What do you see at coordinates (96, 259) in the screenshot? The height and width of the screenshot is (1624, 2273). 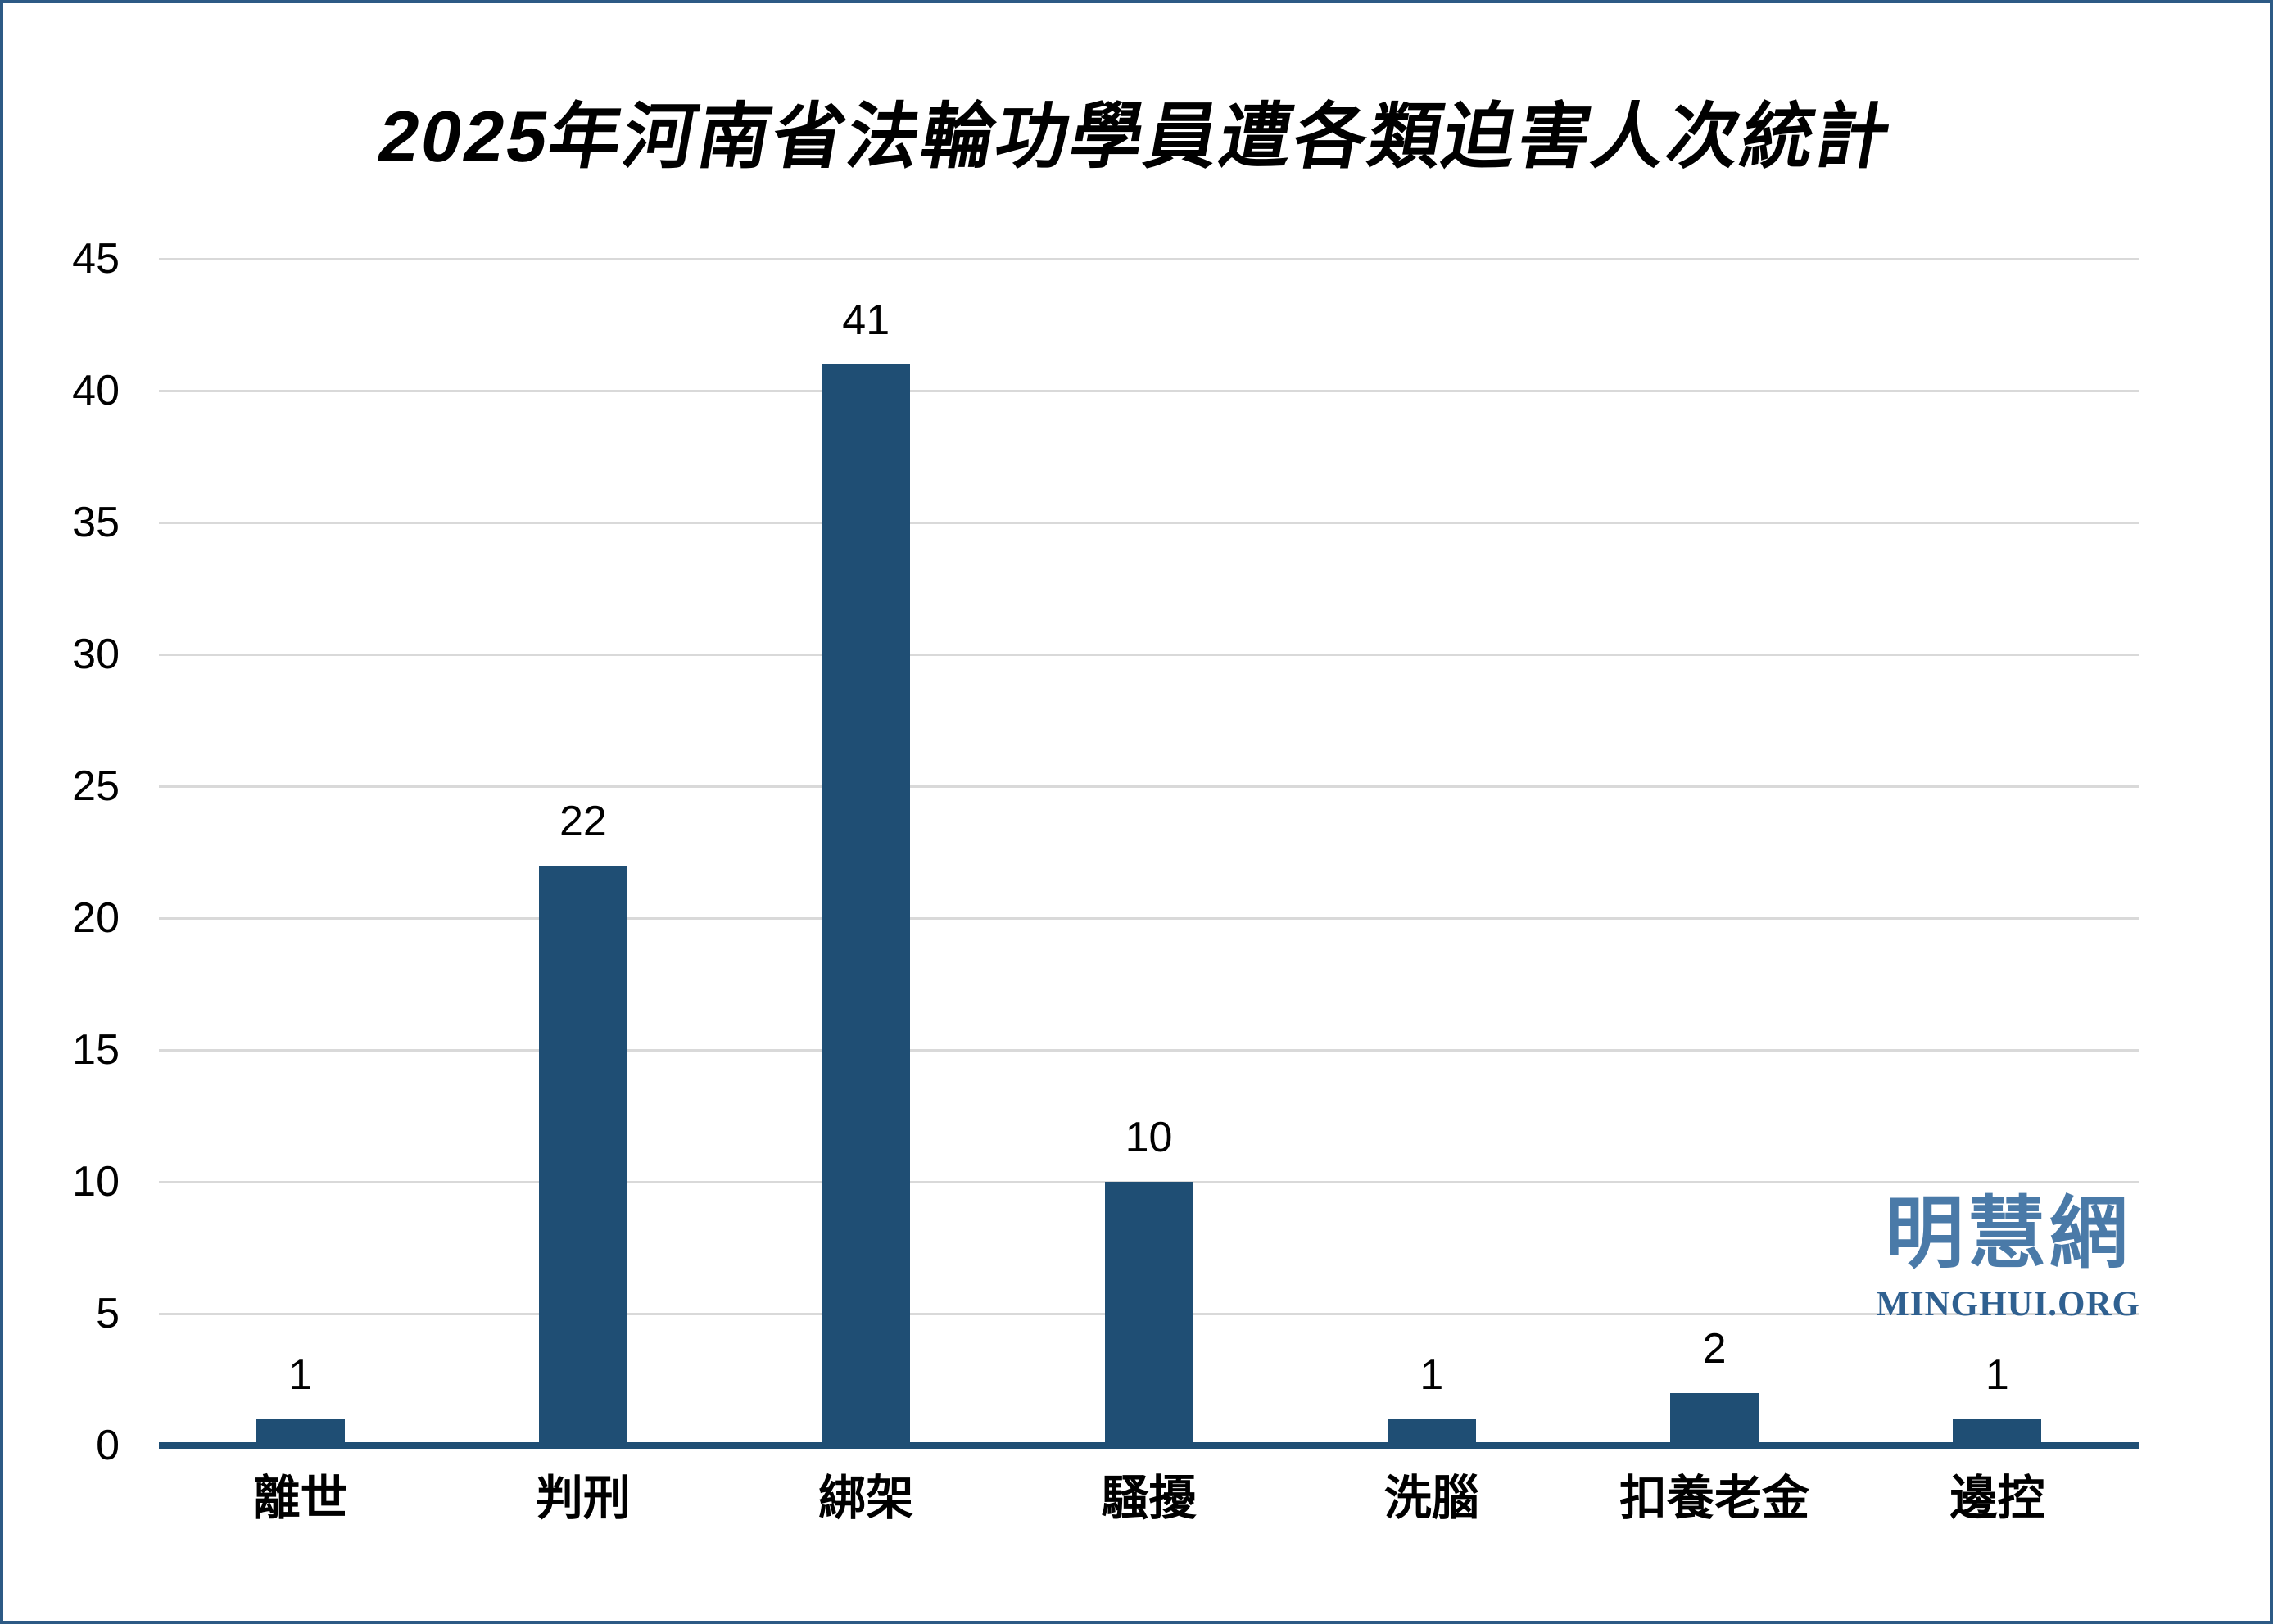 I see `y-axis-label-45: 45` at bounding box center [96, 259].